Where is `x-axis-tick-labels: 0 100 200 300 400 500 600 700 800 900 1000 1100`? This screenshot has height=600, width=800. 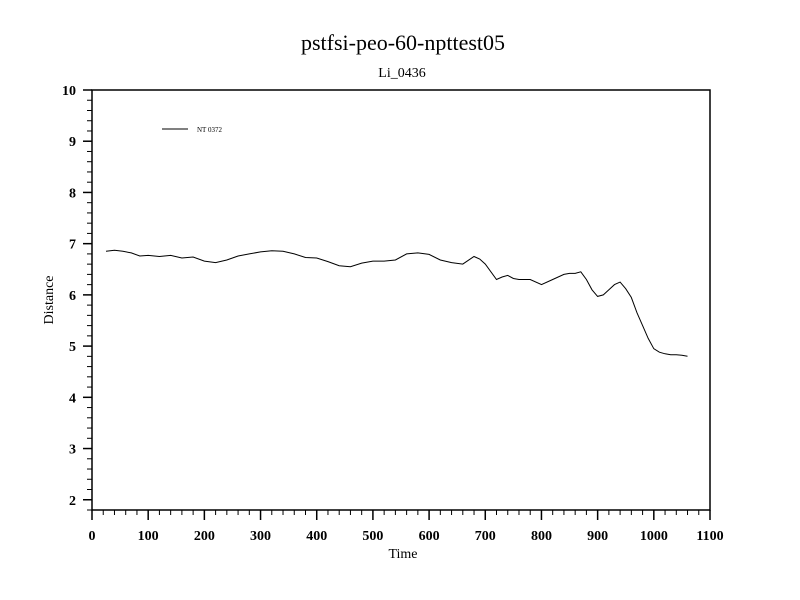
x-axis-tick-labels: 0 100 200 300 400 500 600 700 800 900 1000 1100 is located at coordinates (406, 536).